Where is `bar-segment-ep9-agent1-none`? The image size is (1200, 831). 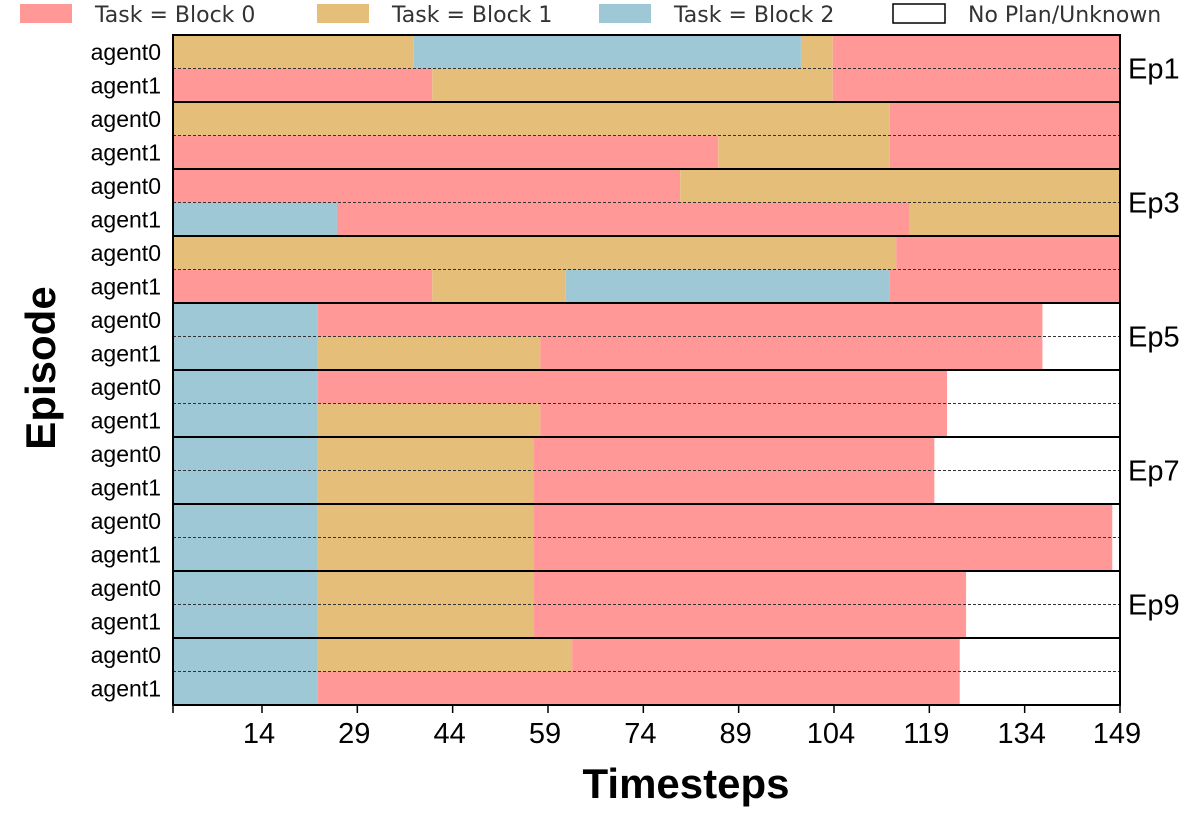
bar-segment-ep9-agent1-none is located at coordinates (1043, 621).